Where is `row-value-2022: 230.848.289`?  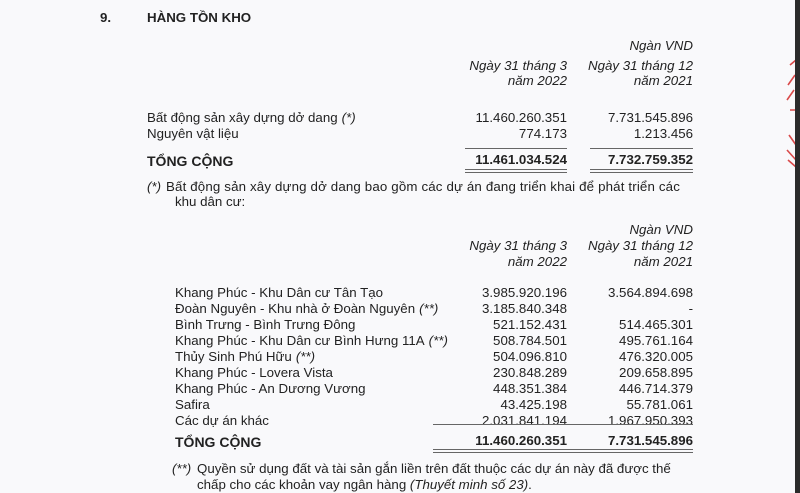
row-value-2022: 230.848.289 is located at coordinates (530, 372).